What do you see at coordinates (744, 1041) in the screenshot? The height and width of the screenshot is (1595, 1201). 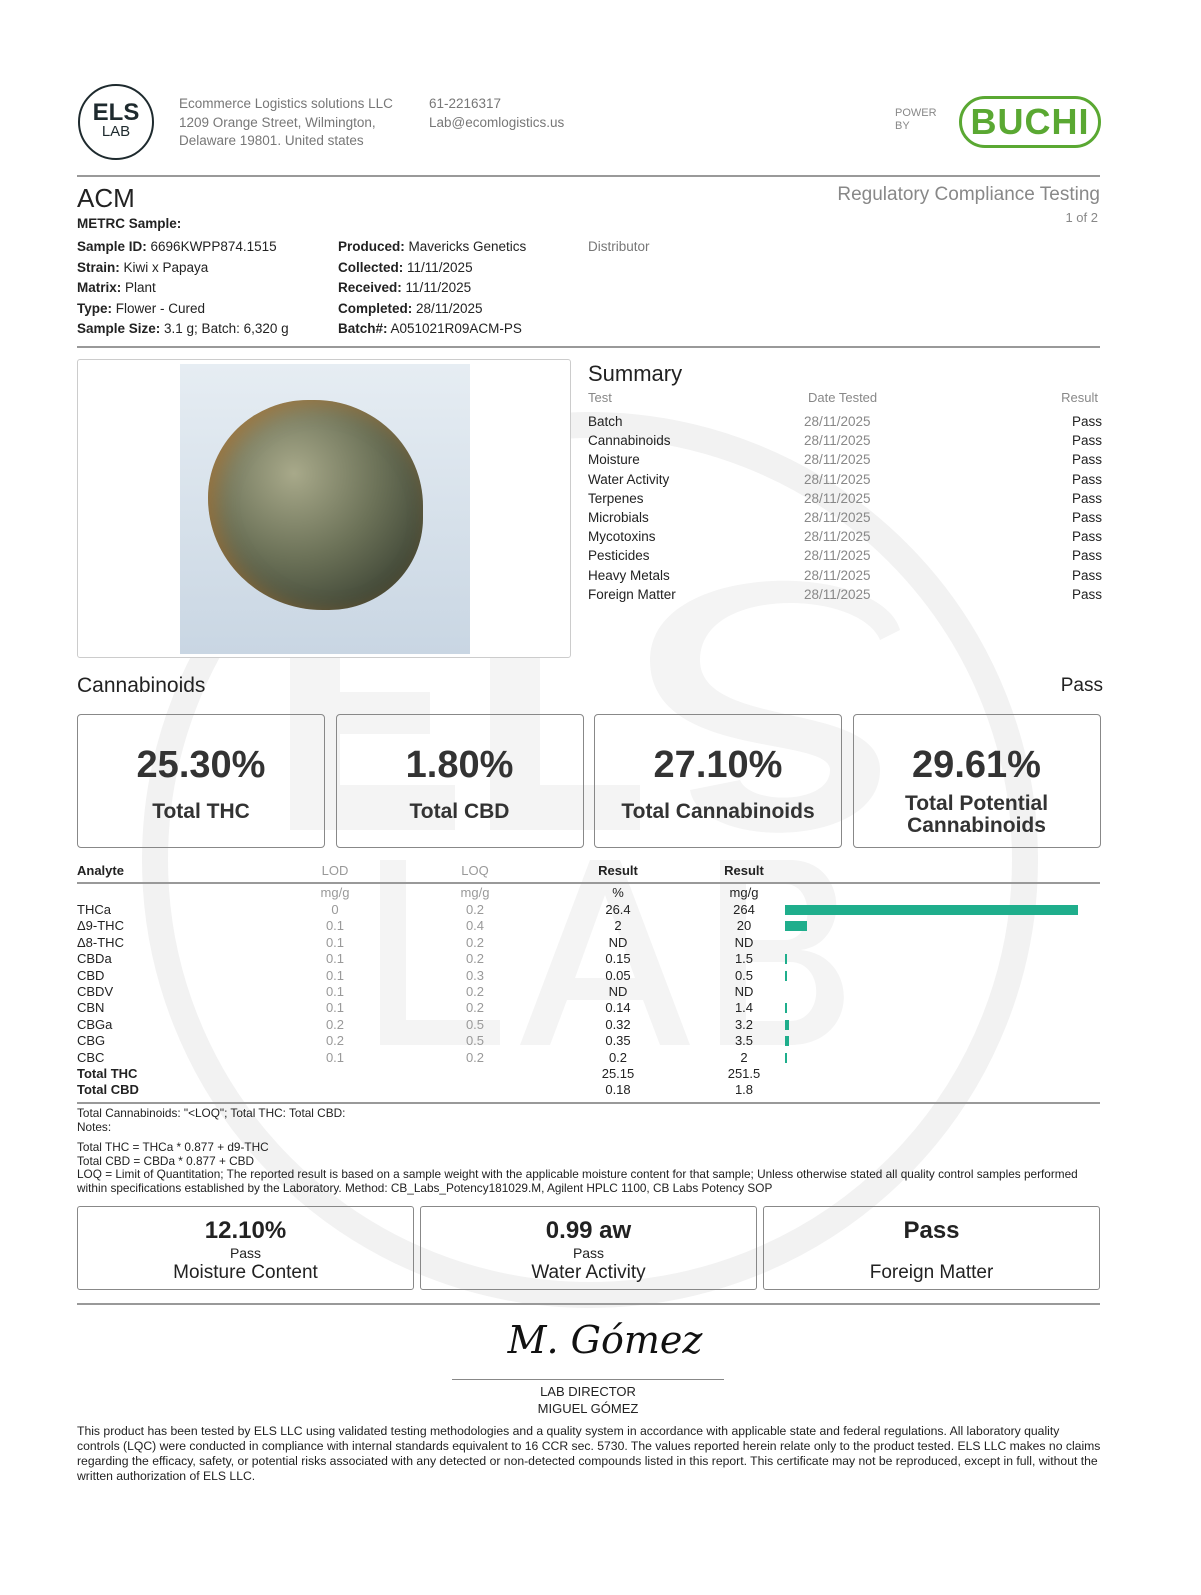 I see `result-mg: 3.5` at bounding box center [744, 1041].